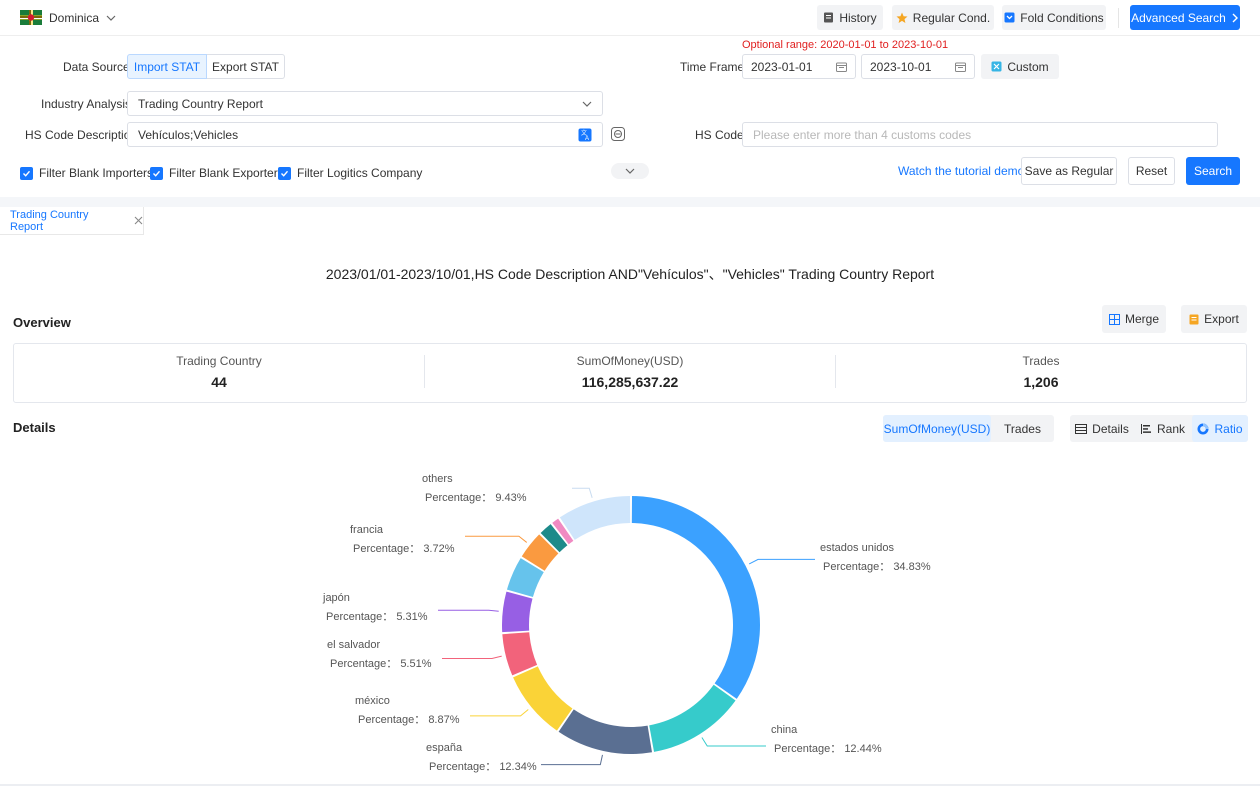 This screenshot has height=786, width=1260. I want to click on view-rank-button: Rank, so click(1163, 428).